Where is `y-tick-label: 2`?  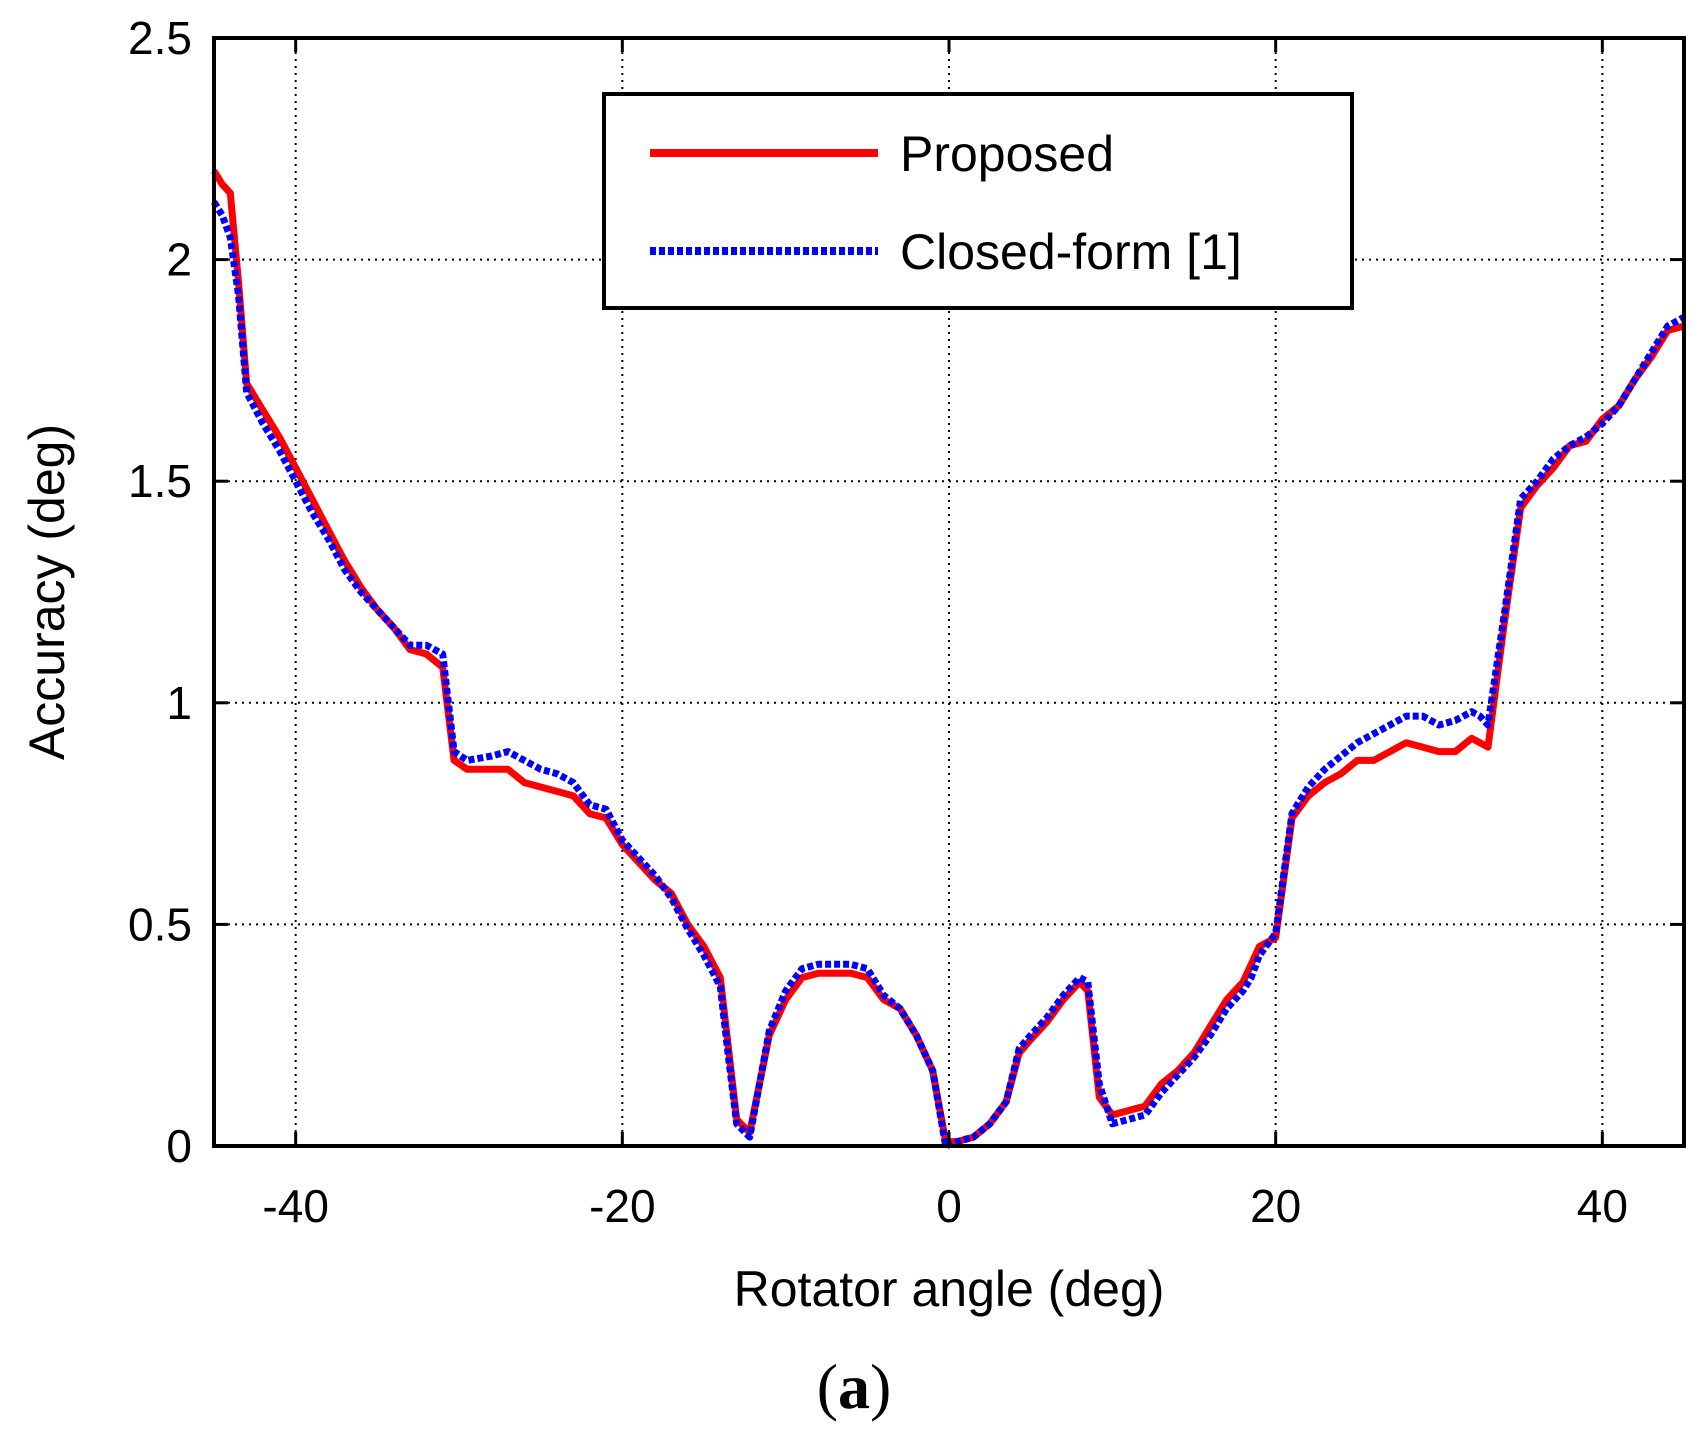 y-tick-label: 2 is located at coordinates (179, 260).